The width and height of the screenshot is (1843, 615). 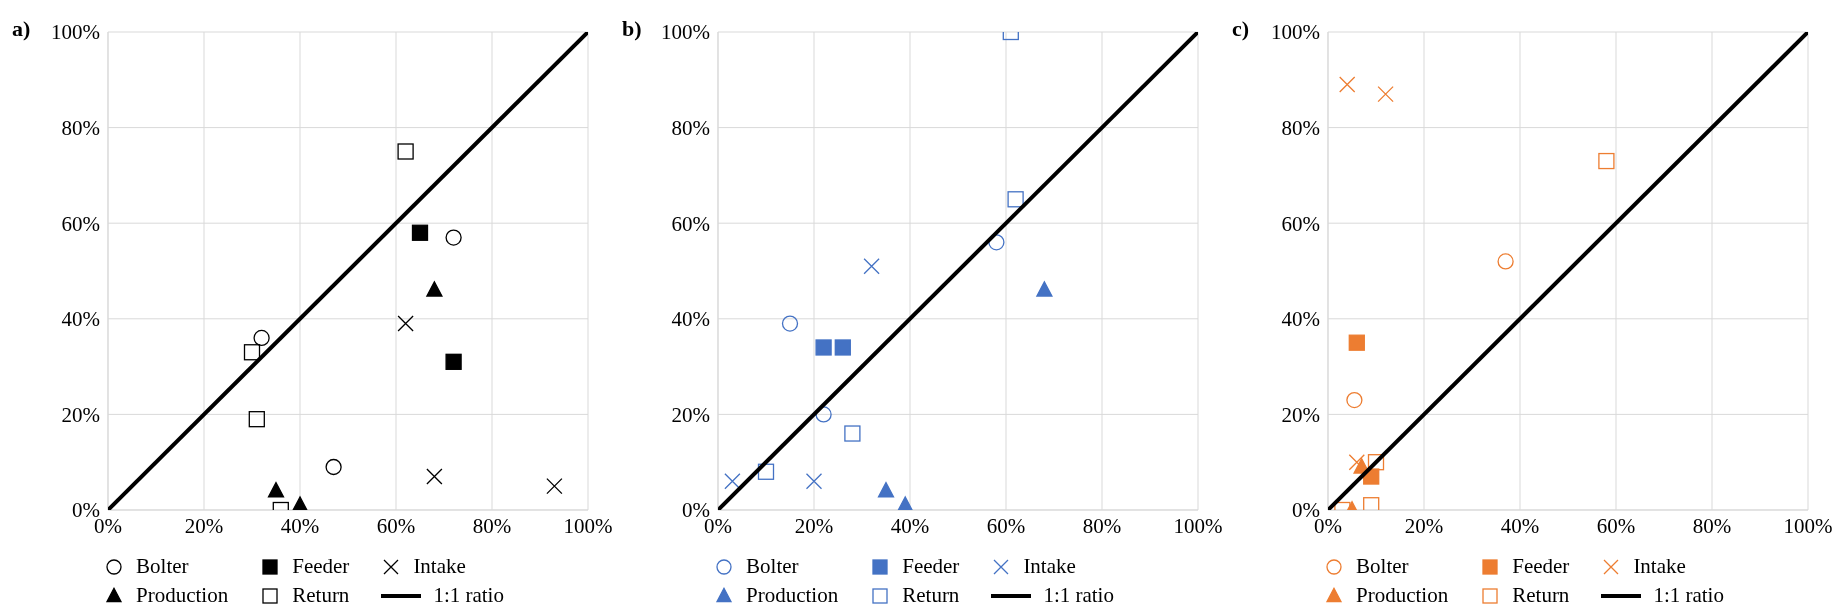 What do you see at coordinates (21, 29) in the screenshot?
I see `chart-title: a)` at bounding box center [21, 29].